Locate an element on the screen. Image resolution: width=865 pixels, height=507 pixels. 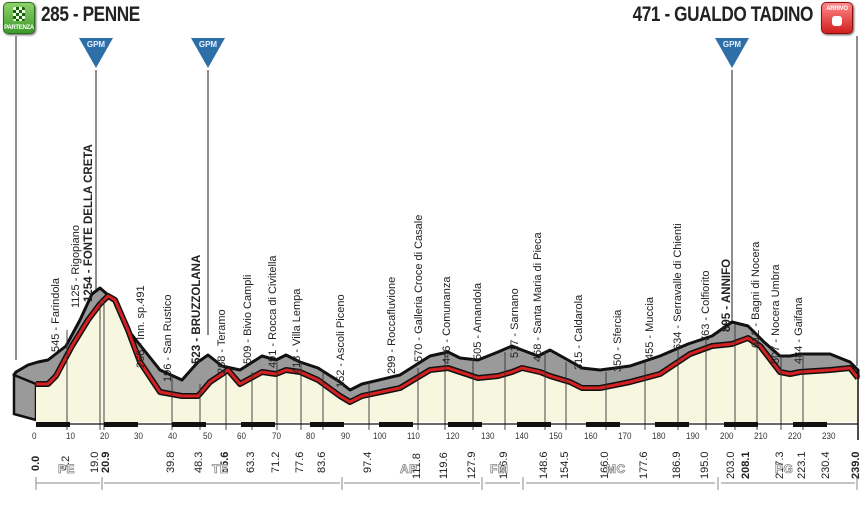
tick: 0 is located at coordinates (34, 436).